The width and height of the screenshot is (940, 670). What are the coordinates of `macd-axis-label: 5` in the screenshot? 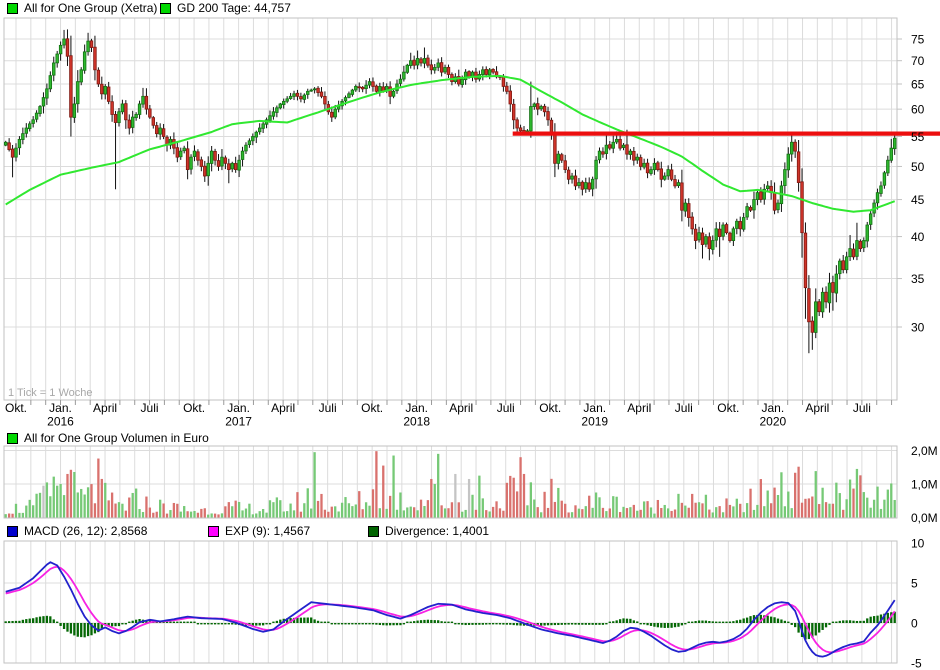 It's located at (914, 584).